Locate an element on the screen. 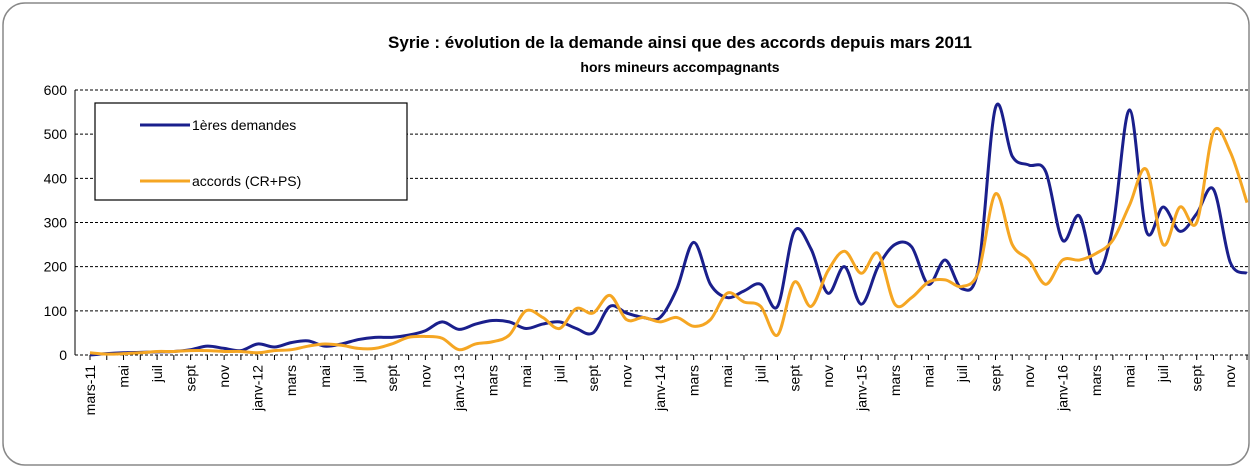 The image size is (1253, 474). legend-label: accords (CR+PS) is located at coordinates (246, 181).